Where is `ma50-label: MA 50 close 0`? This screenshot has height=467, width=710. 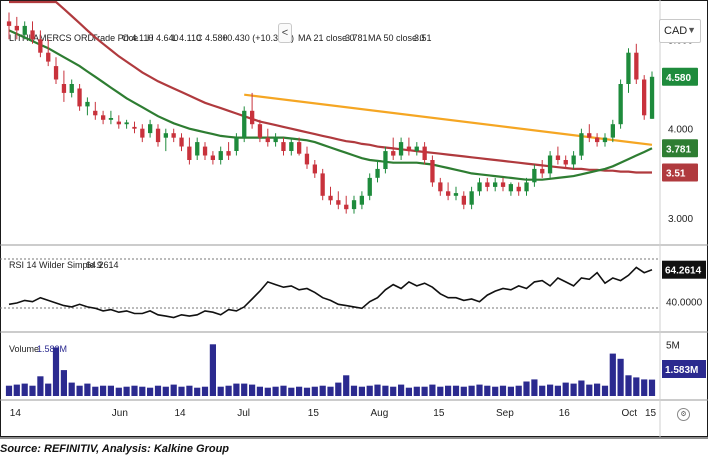
ma50-label: MA 50 close 0 is located at coordinates (396, 38).